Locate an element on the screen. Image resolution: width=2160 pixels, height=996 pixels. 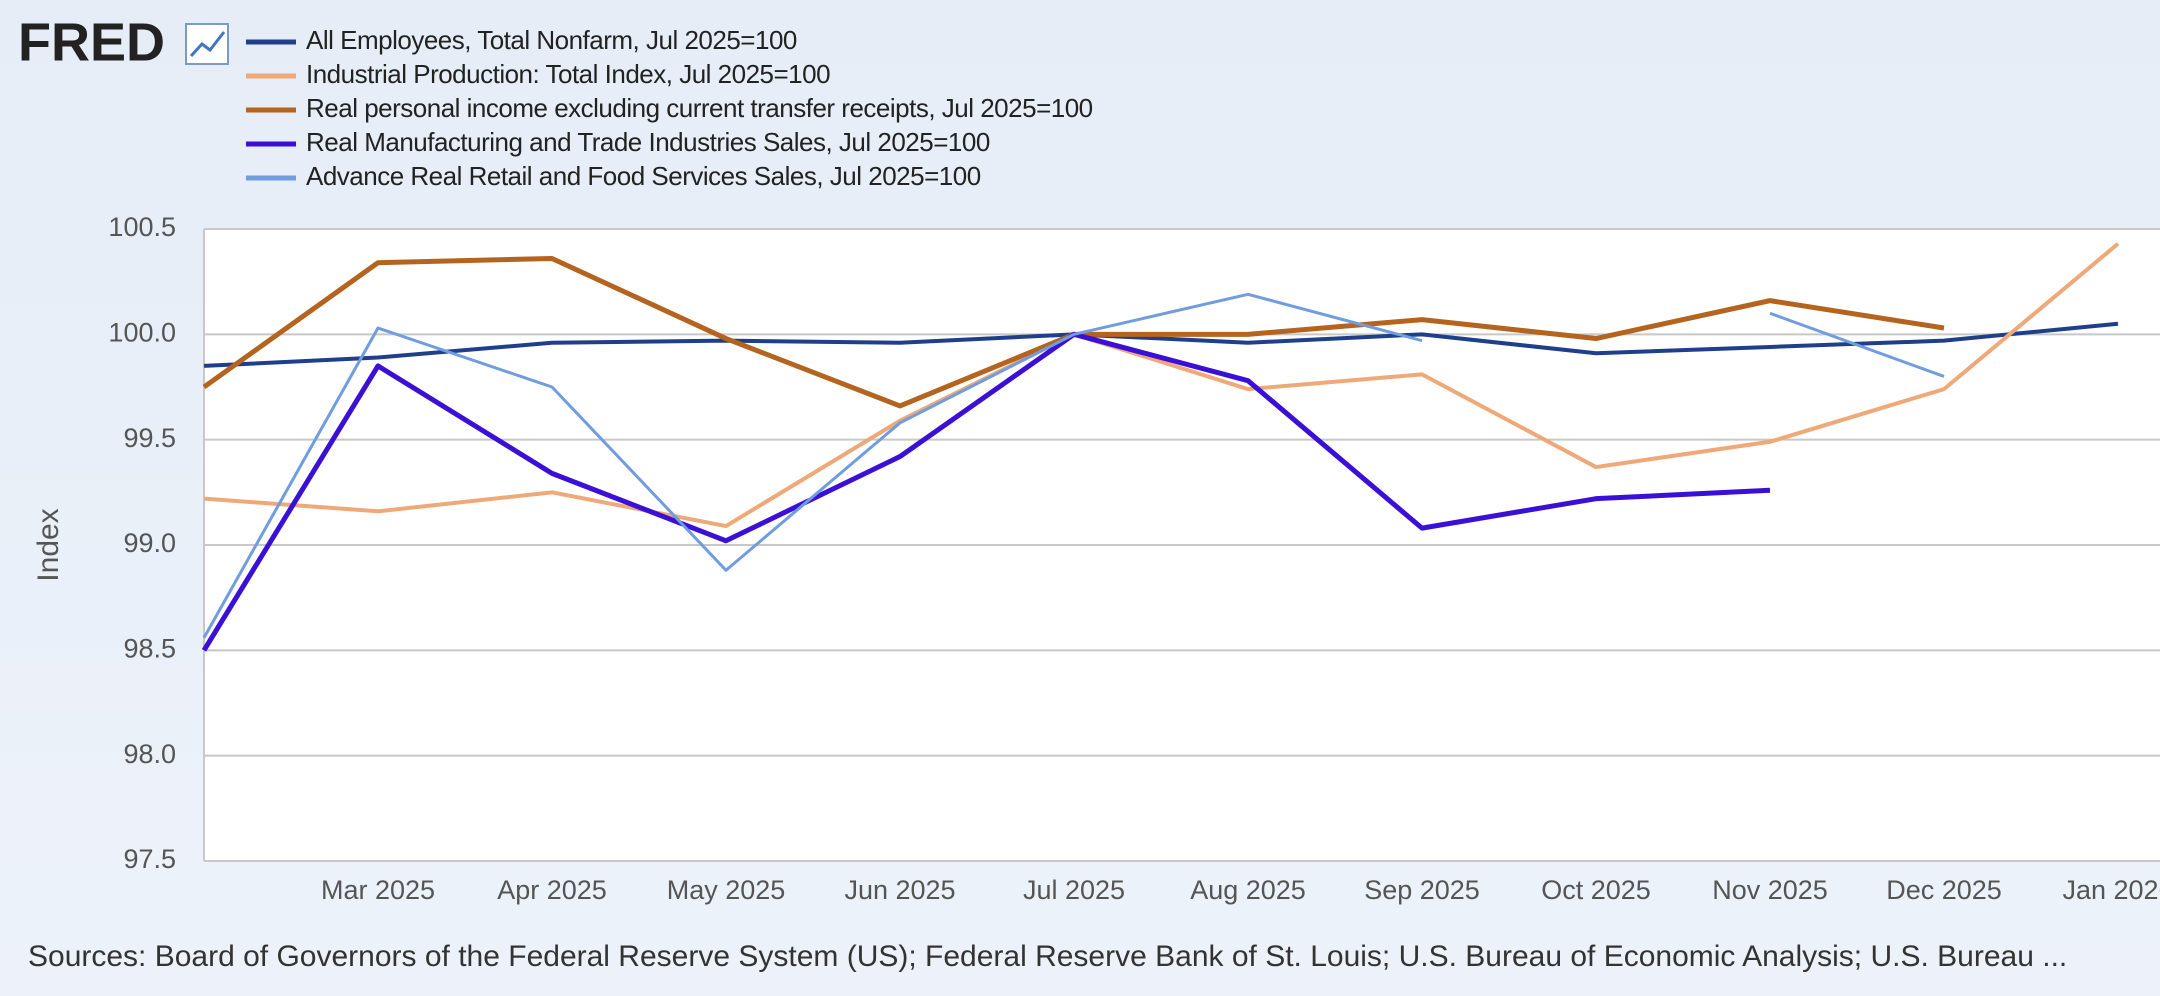
y-tick-label: 100.0 is located at coordinates (142, 332).